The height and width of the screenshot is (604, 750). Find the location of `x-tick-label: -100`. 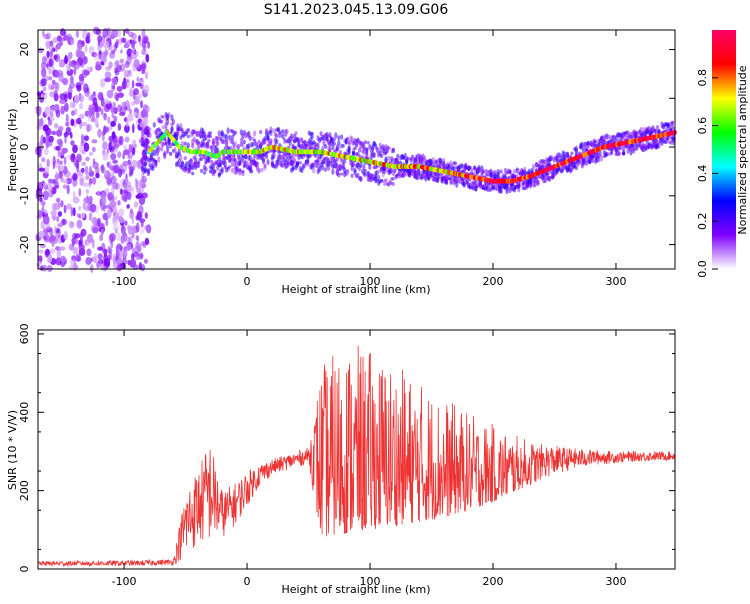

x-tick-label: -100 is located at coordinates (124, 581).